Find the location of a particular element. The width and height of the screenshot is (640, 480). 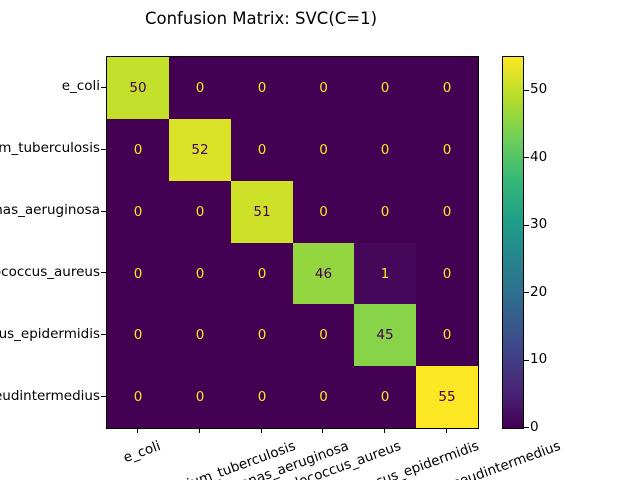

y-tick-label: pseudomonas_aeruginosa is located at coordinates (50, 210).